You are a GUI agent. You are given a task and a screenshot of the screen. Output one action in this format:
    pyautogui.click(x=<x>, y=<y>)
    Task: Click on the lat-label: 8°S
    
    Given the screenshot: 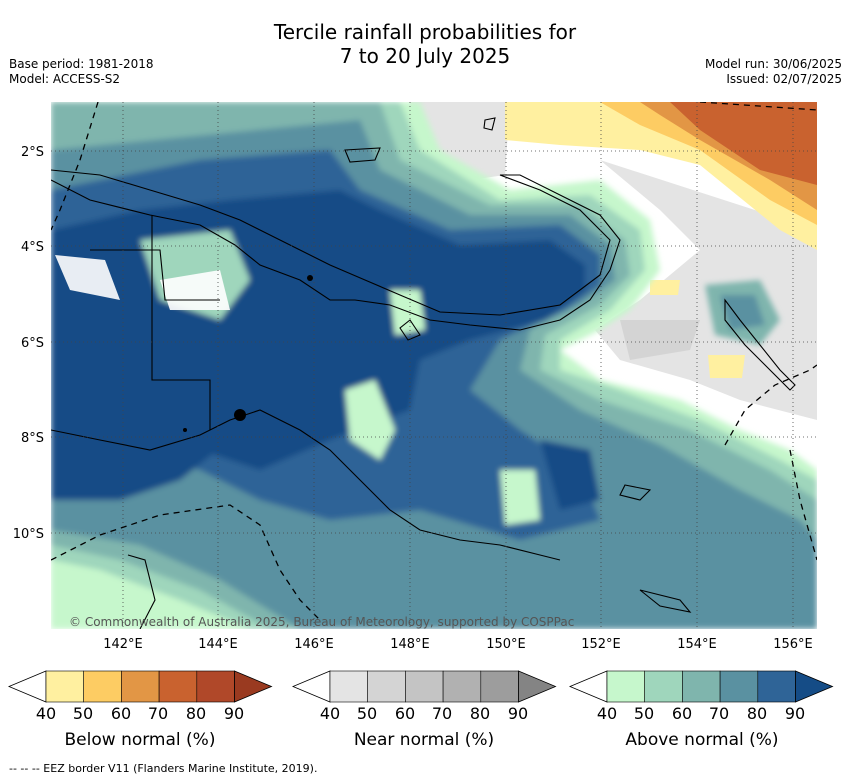 What is the action you would take?
    pyautogui.click(x=32, y=438)
    